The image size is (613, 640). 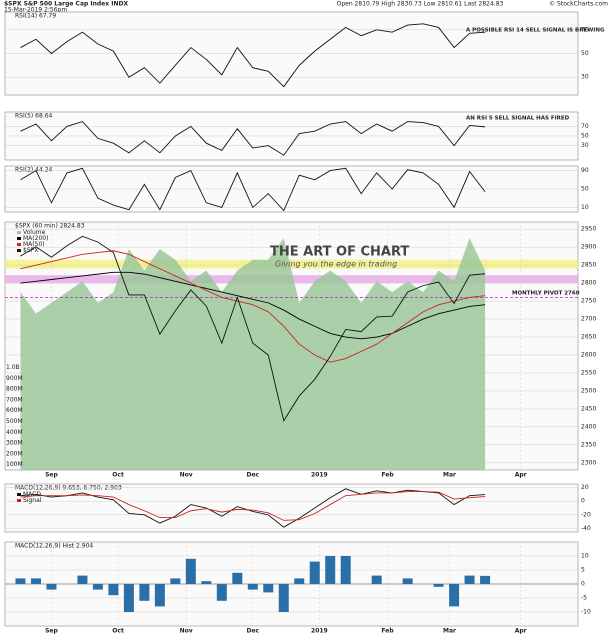 What do you see at coordinates (14, 421) in the screenshot?
I see `y2-tick-label: 500M` at bounding box center [14, 421].